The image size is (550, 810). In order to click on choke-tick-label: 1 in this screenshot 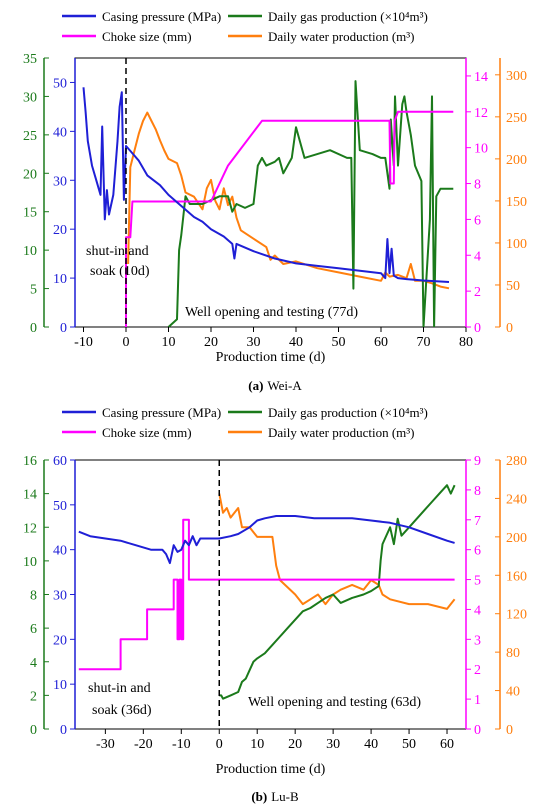, I will do `click(477, 700)`.